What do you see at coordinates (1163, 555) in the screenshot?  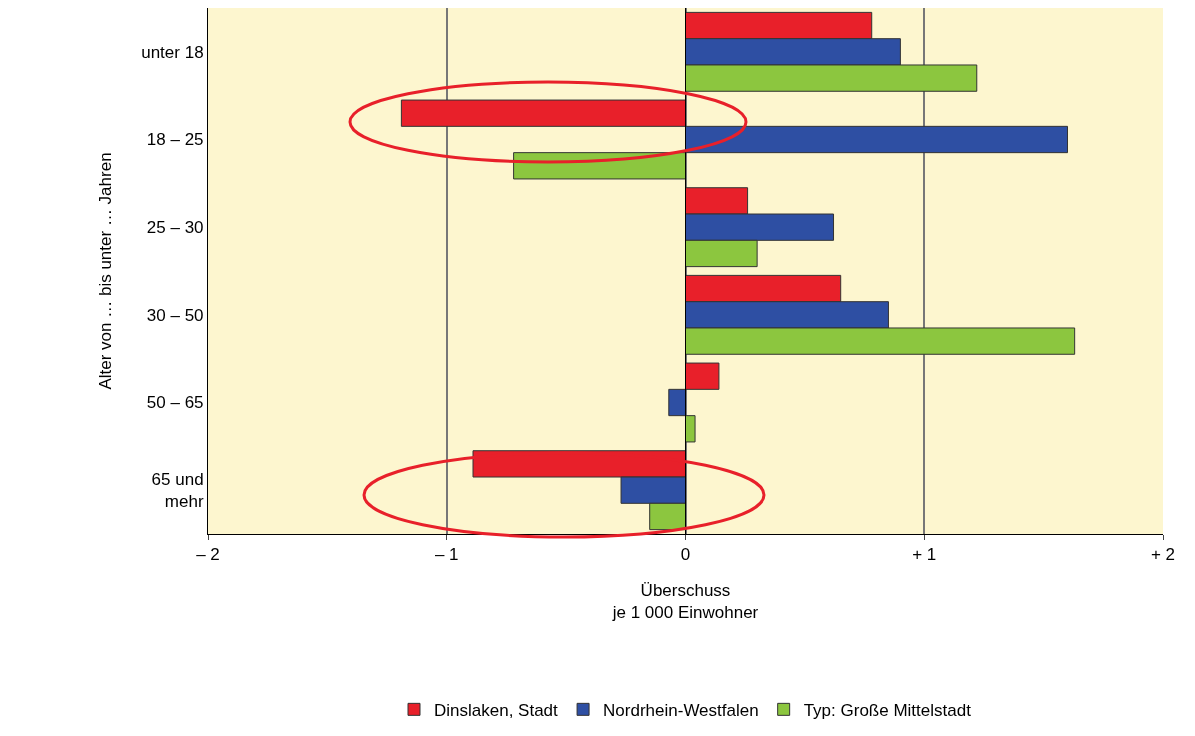 I see `x-tick-label: + 2` at bounding box center [1163, 555].